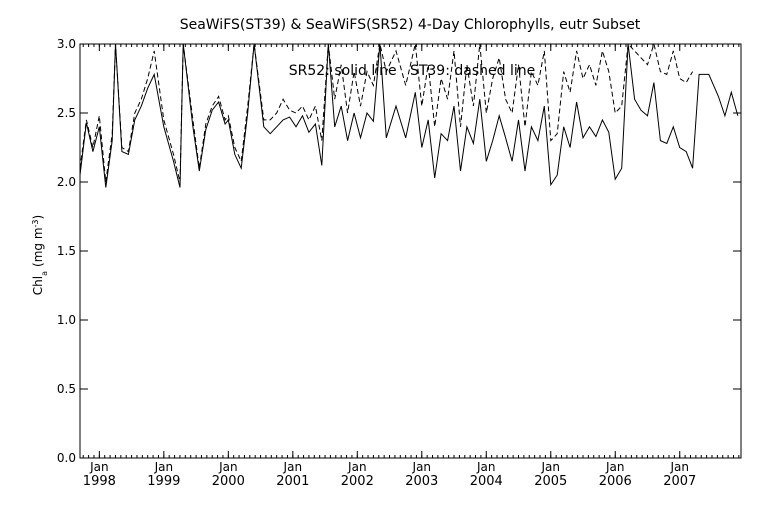 The width and height of the screenshot is (768, 512). Describe the element at coordinates (66, 182) in the screenshot. I see `y-tick-label: 2.0` at that location.